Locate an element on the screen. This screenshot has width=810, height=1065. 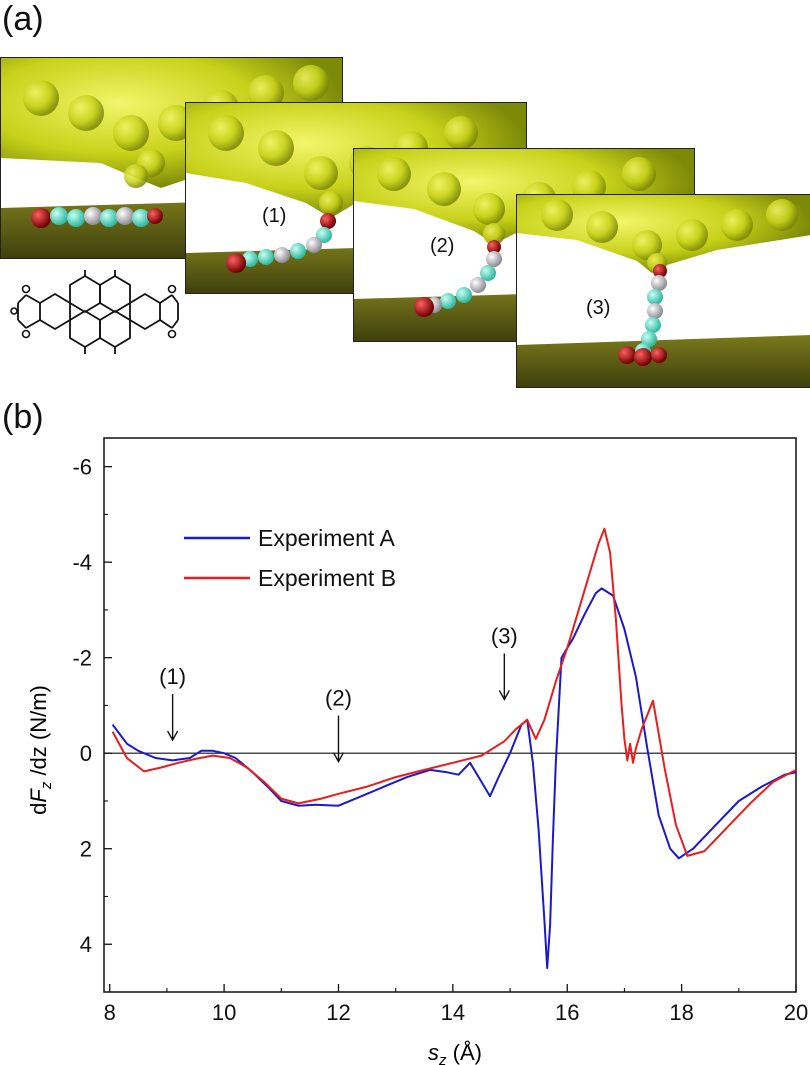
x-tick-label: 16 is located at coordinates (567, 1012).